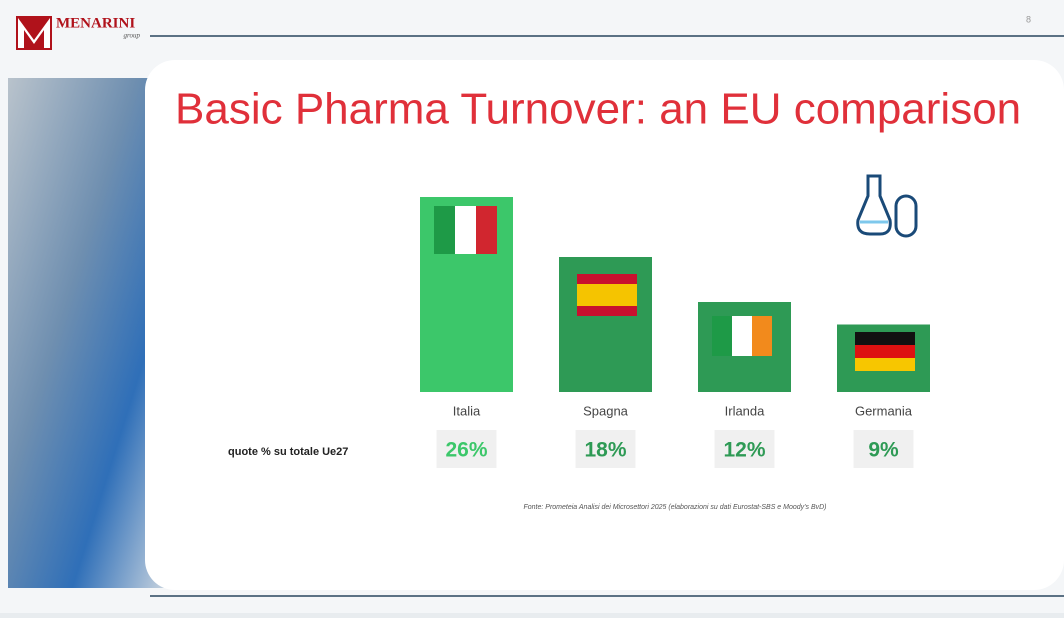 The width and height of the screenshot is (1064, 618). I want to click on logo-m, so click(34, 33).